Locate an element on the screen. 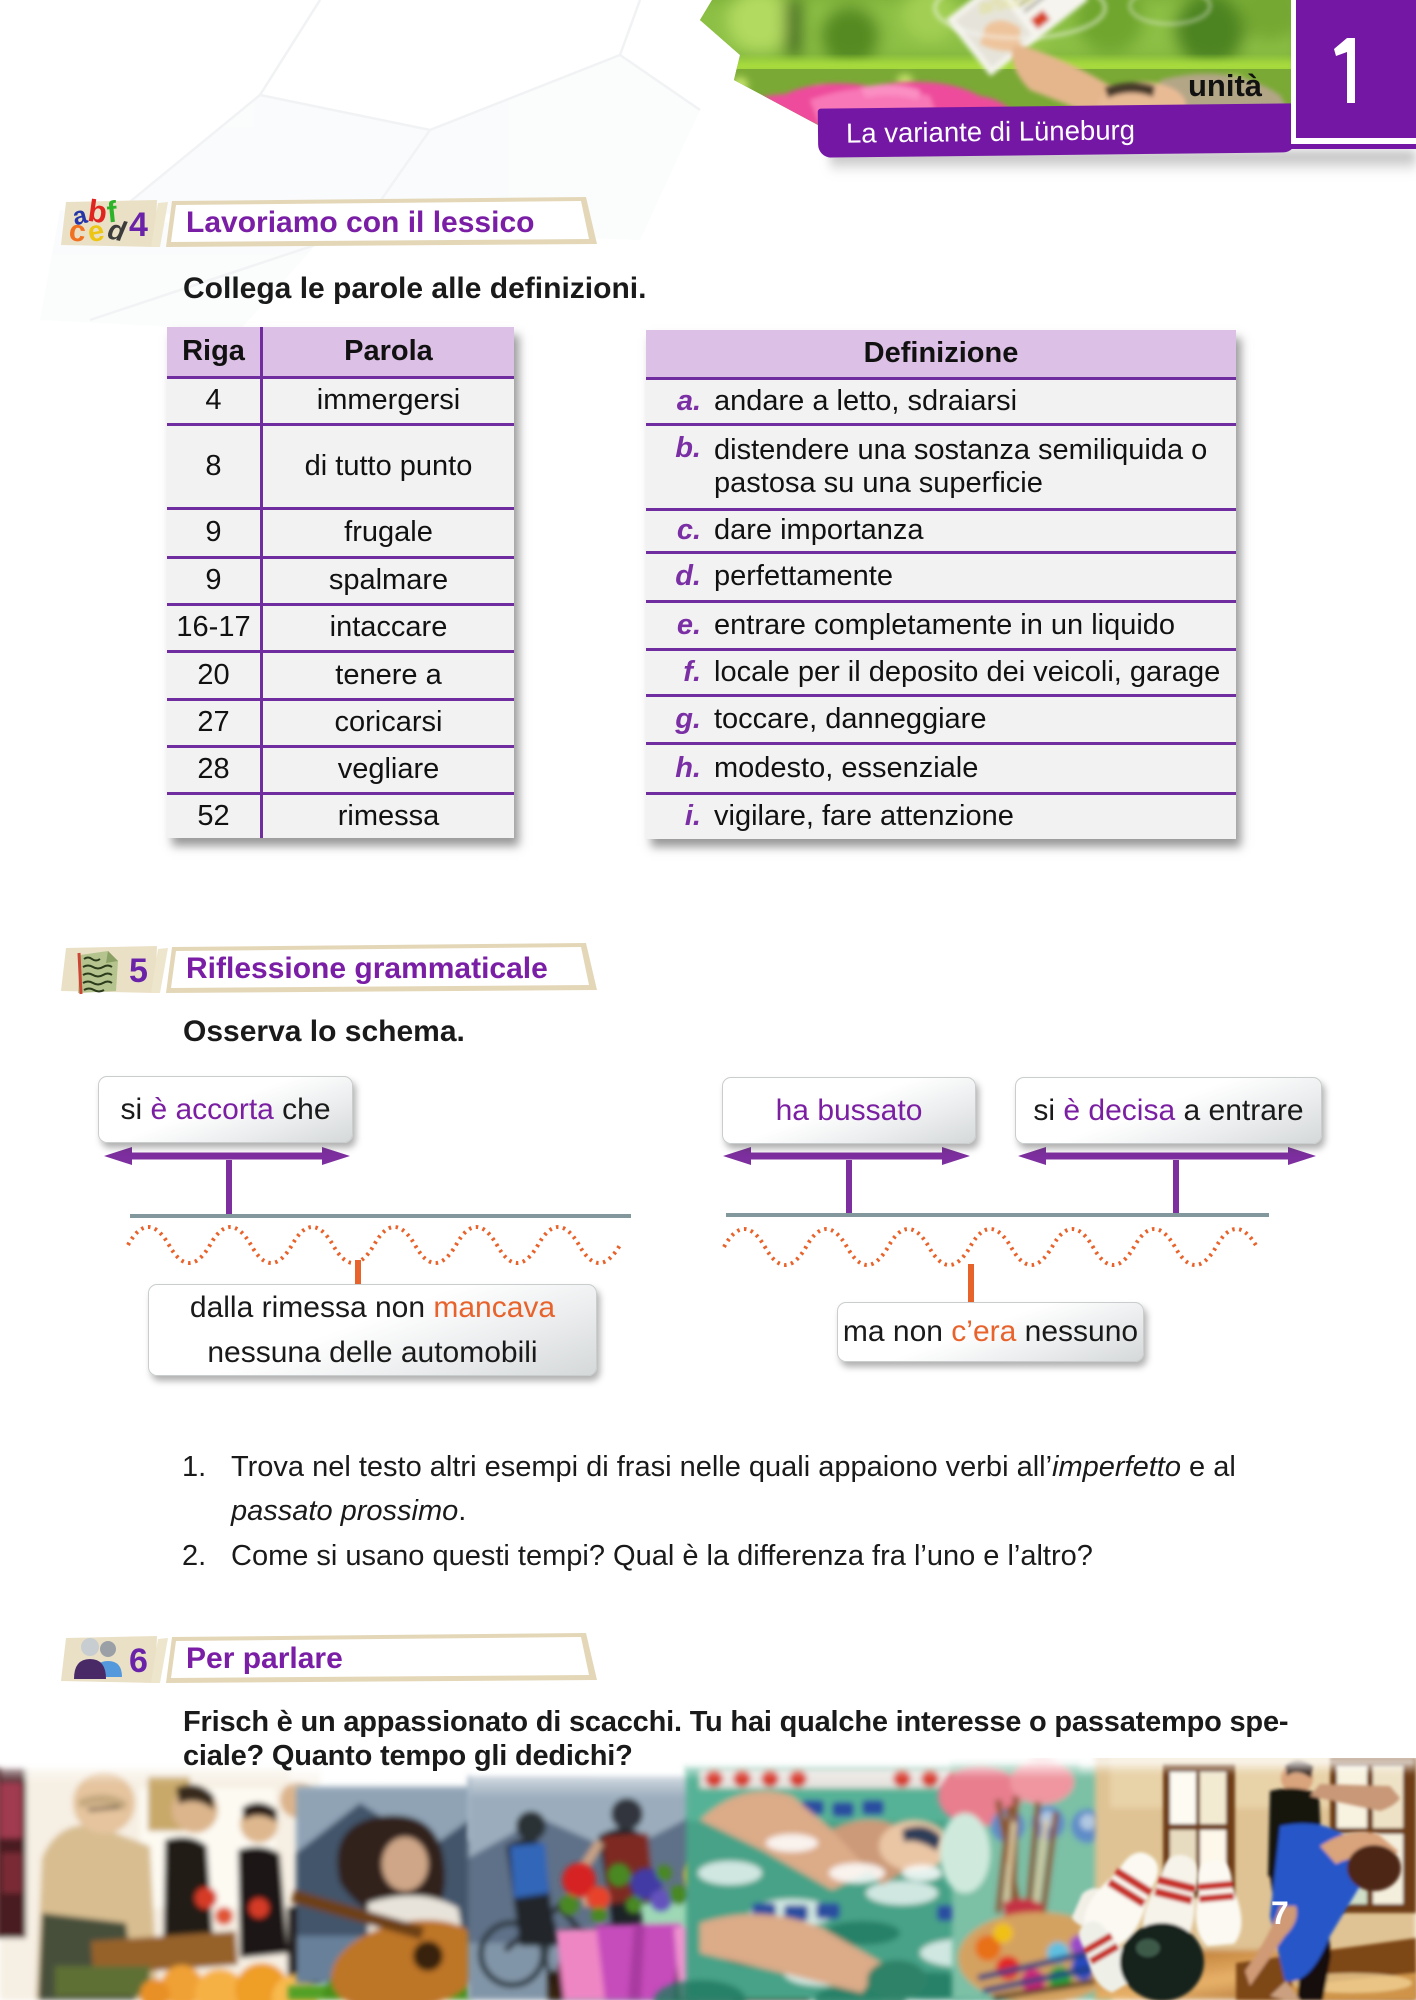  svg-text: 7 is located at coordinates (1280, 1913).